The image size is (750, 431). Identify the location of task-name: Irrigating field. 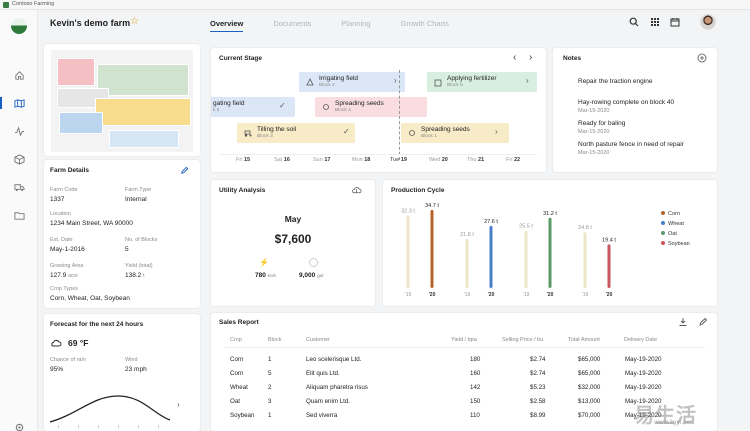
(339, 78).